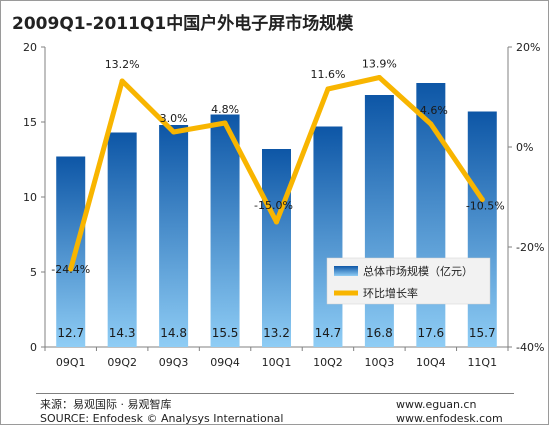 The height and width of the screenshot is (426, 549). I want to click on growth-rate-label: -24.4%, so click(70, 269).